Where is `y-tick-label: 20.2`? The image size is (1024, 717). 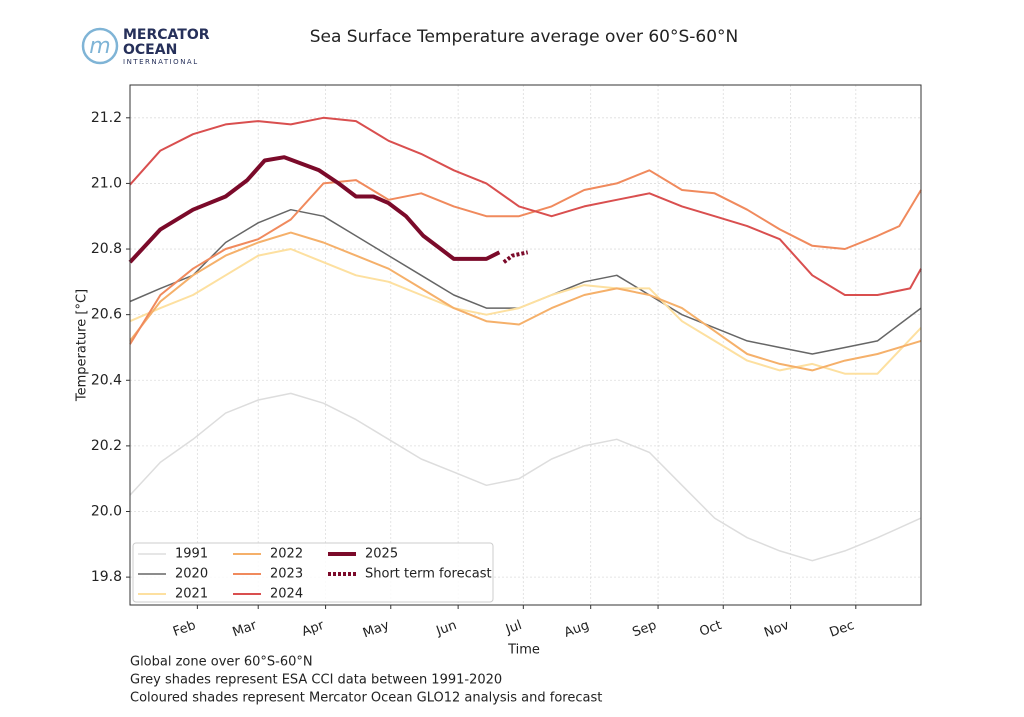
y-tick-label: 20.2 is located at coordinates (106, 446).